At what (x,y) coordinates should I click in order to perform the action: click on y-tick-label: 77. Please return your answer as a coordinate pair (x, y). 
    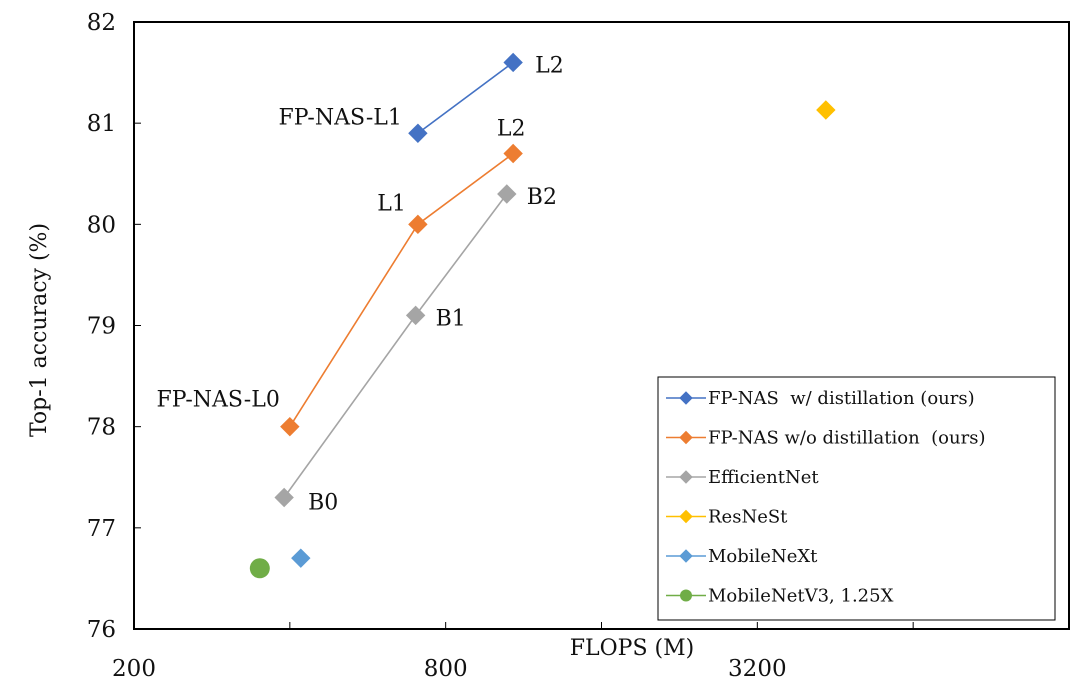
    Looking at the image, I should click on (101, 529).